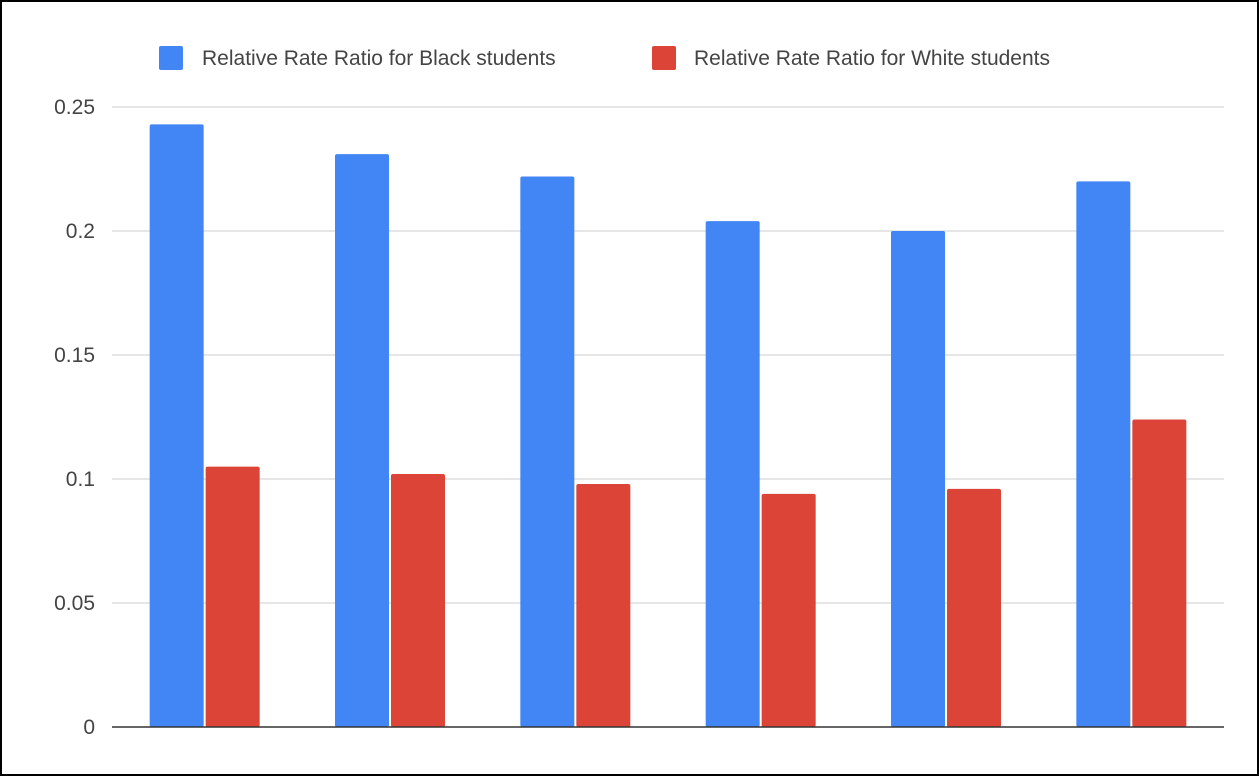  Describe the element at coordinates (80, 231) in the screenshot. I see `y-tick-label: 0.2` at that location.